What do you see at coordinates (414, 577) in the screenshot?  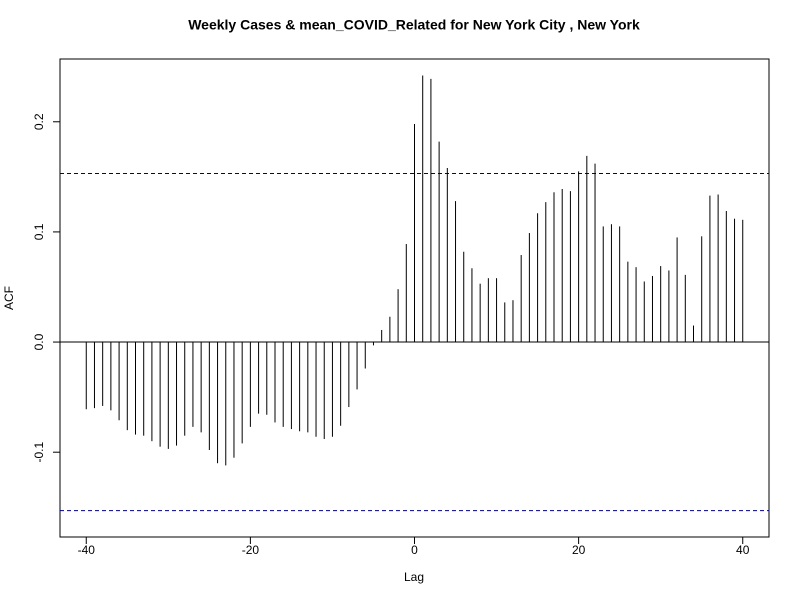 I see `x-axis-label: Lag` at bounding box center [414, 577].